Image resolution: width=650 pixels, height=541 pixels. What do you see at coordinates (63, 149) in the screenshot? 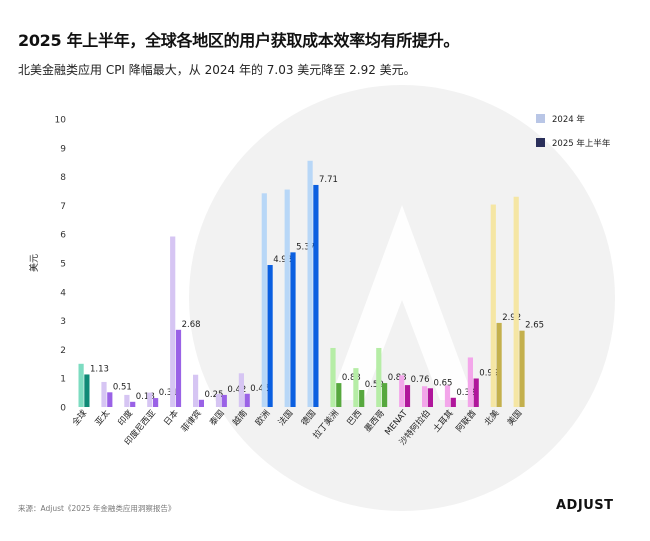
I see `y-tick-label: 9` at bounding box center [63, 149].